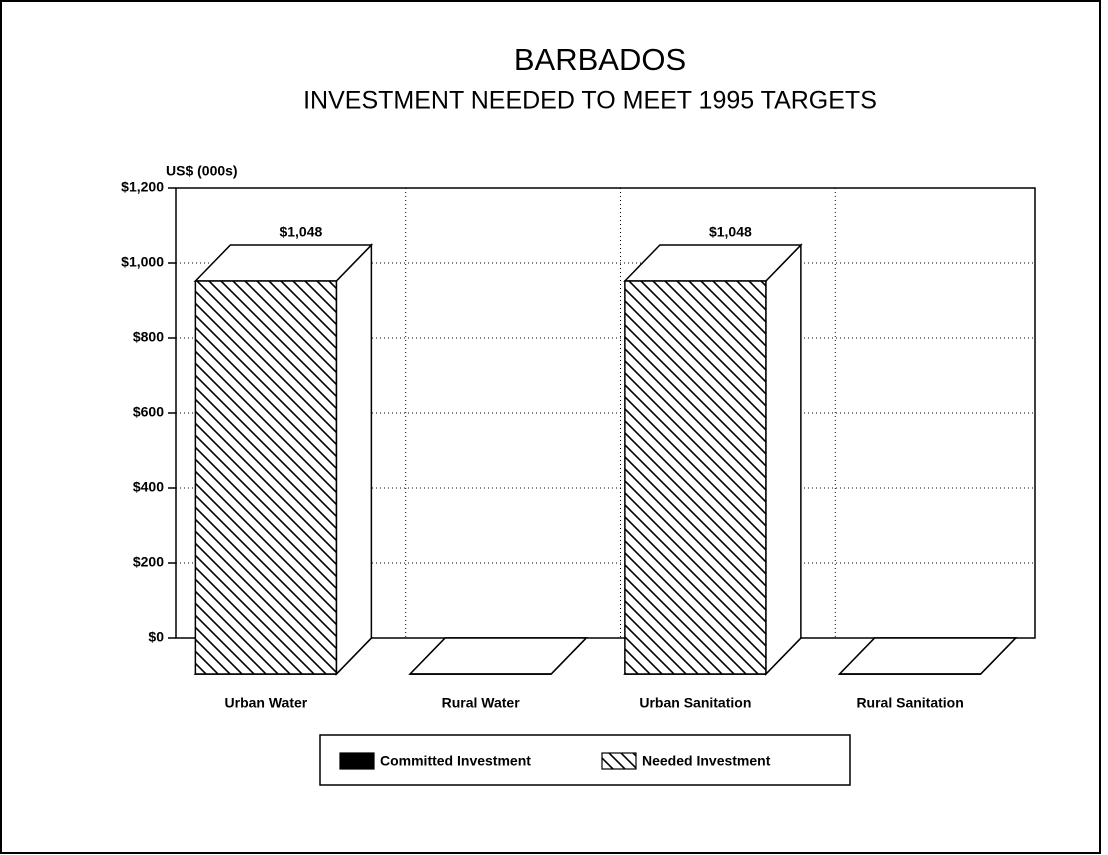  I want to click on x-tick-label: Urban Water, so click(266, 703).